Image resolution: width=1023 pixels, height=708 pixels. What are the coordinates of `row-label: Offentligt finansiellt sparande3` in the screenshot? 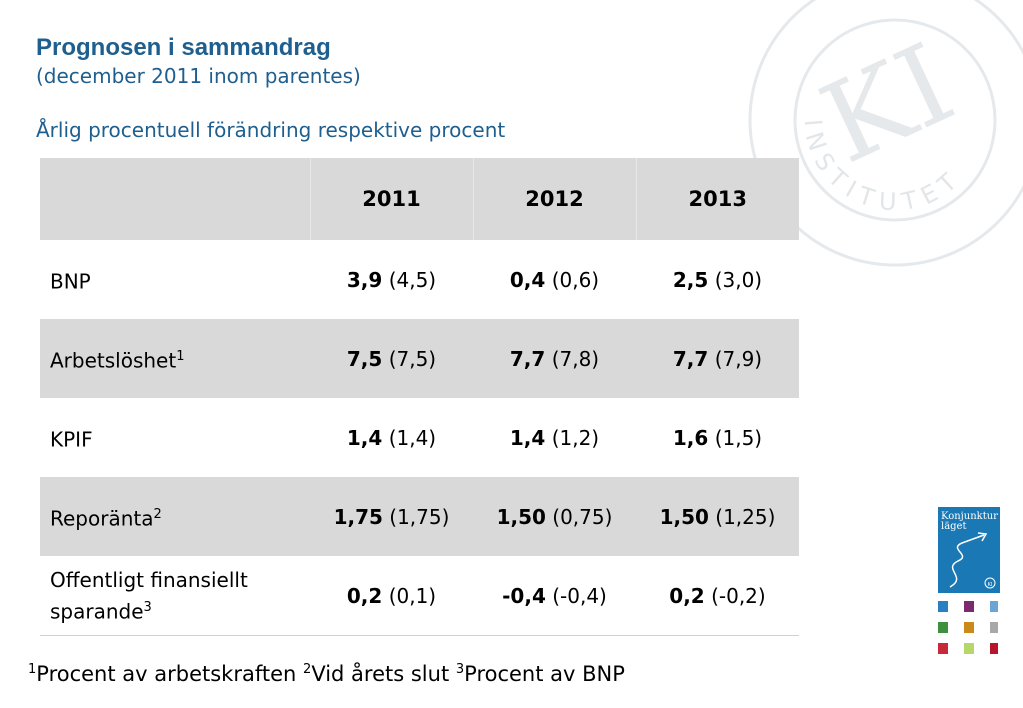 It's located at (175, 596).